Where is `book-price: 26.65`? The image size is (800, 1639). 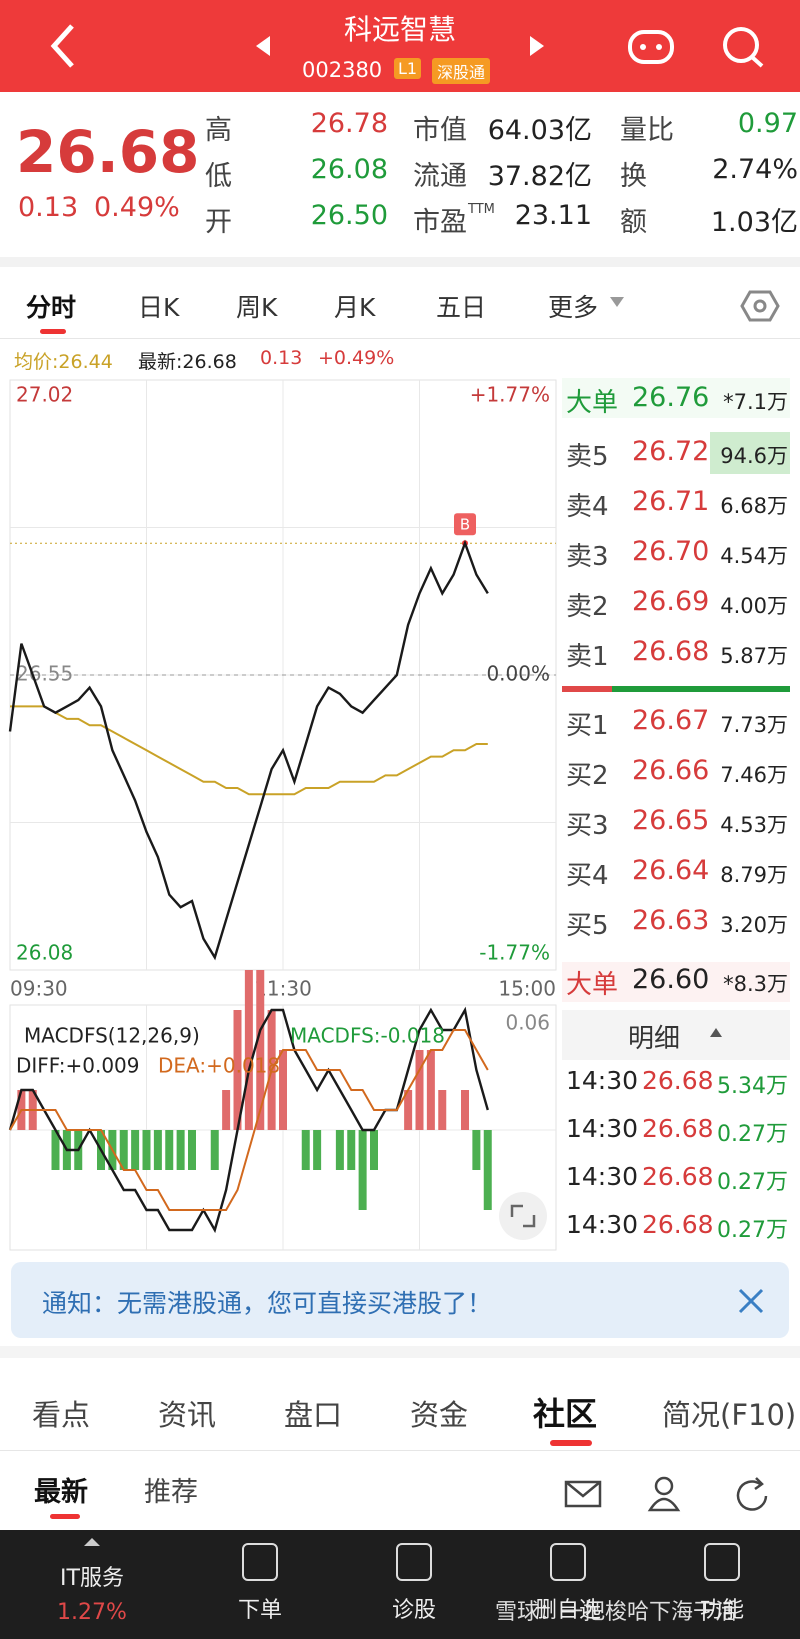 book-price: 26.65 is located at coordinates (671, 820).